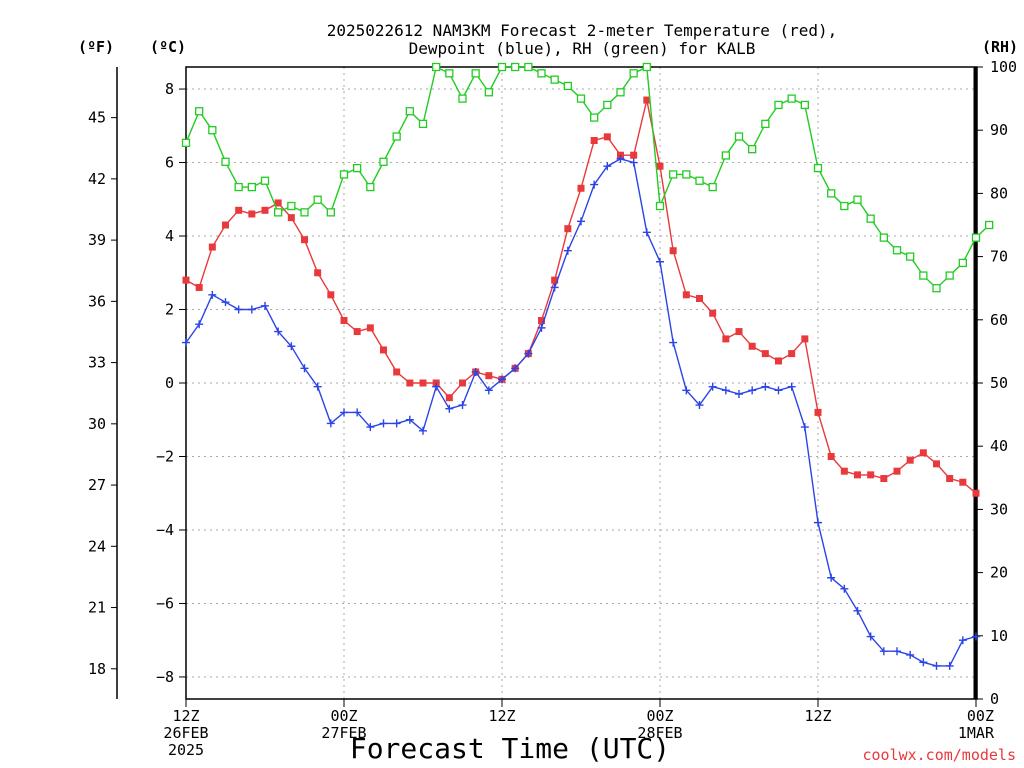 This screenshot has height=768, width=1024. Describe the element at coordinates (659, 733) in the screenshot. I see `x-tick-label: 28FEB` at that location.